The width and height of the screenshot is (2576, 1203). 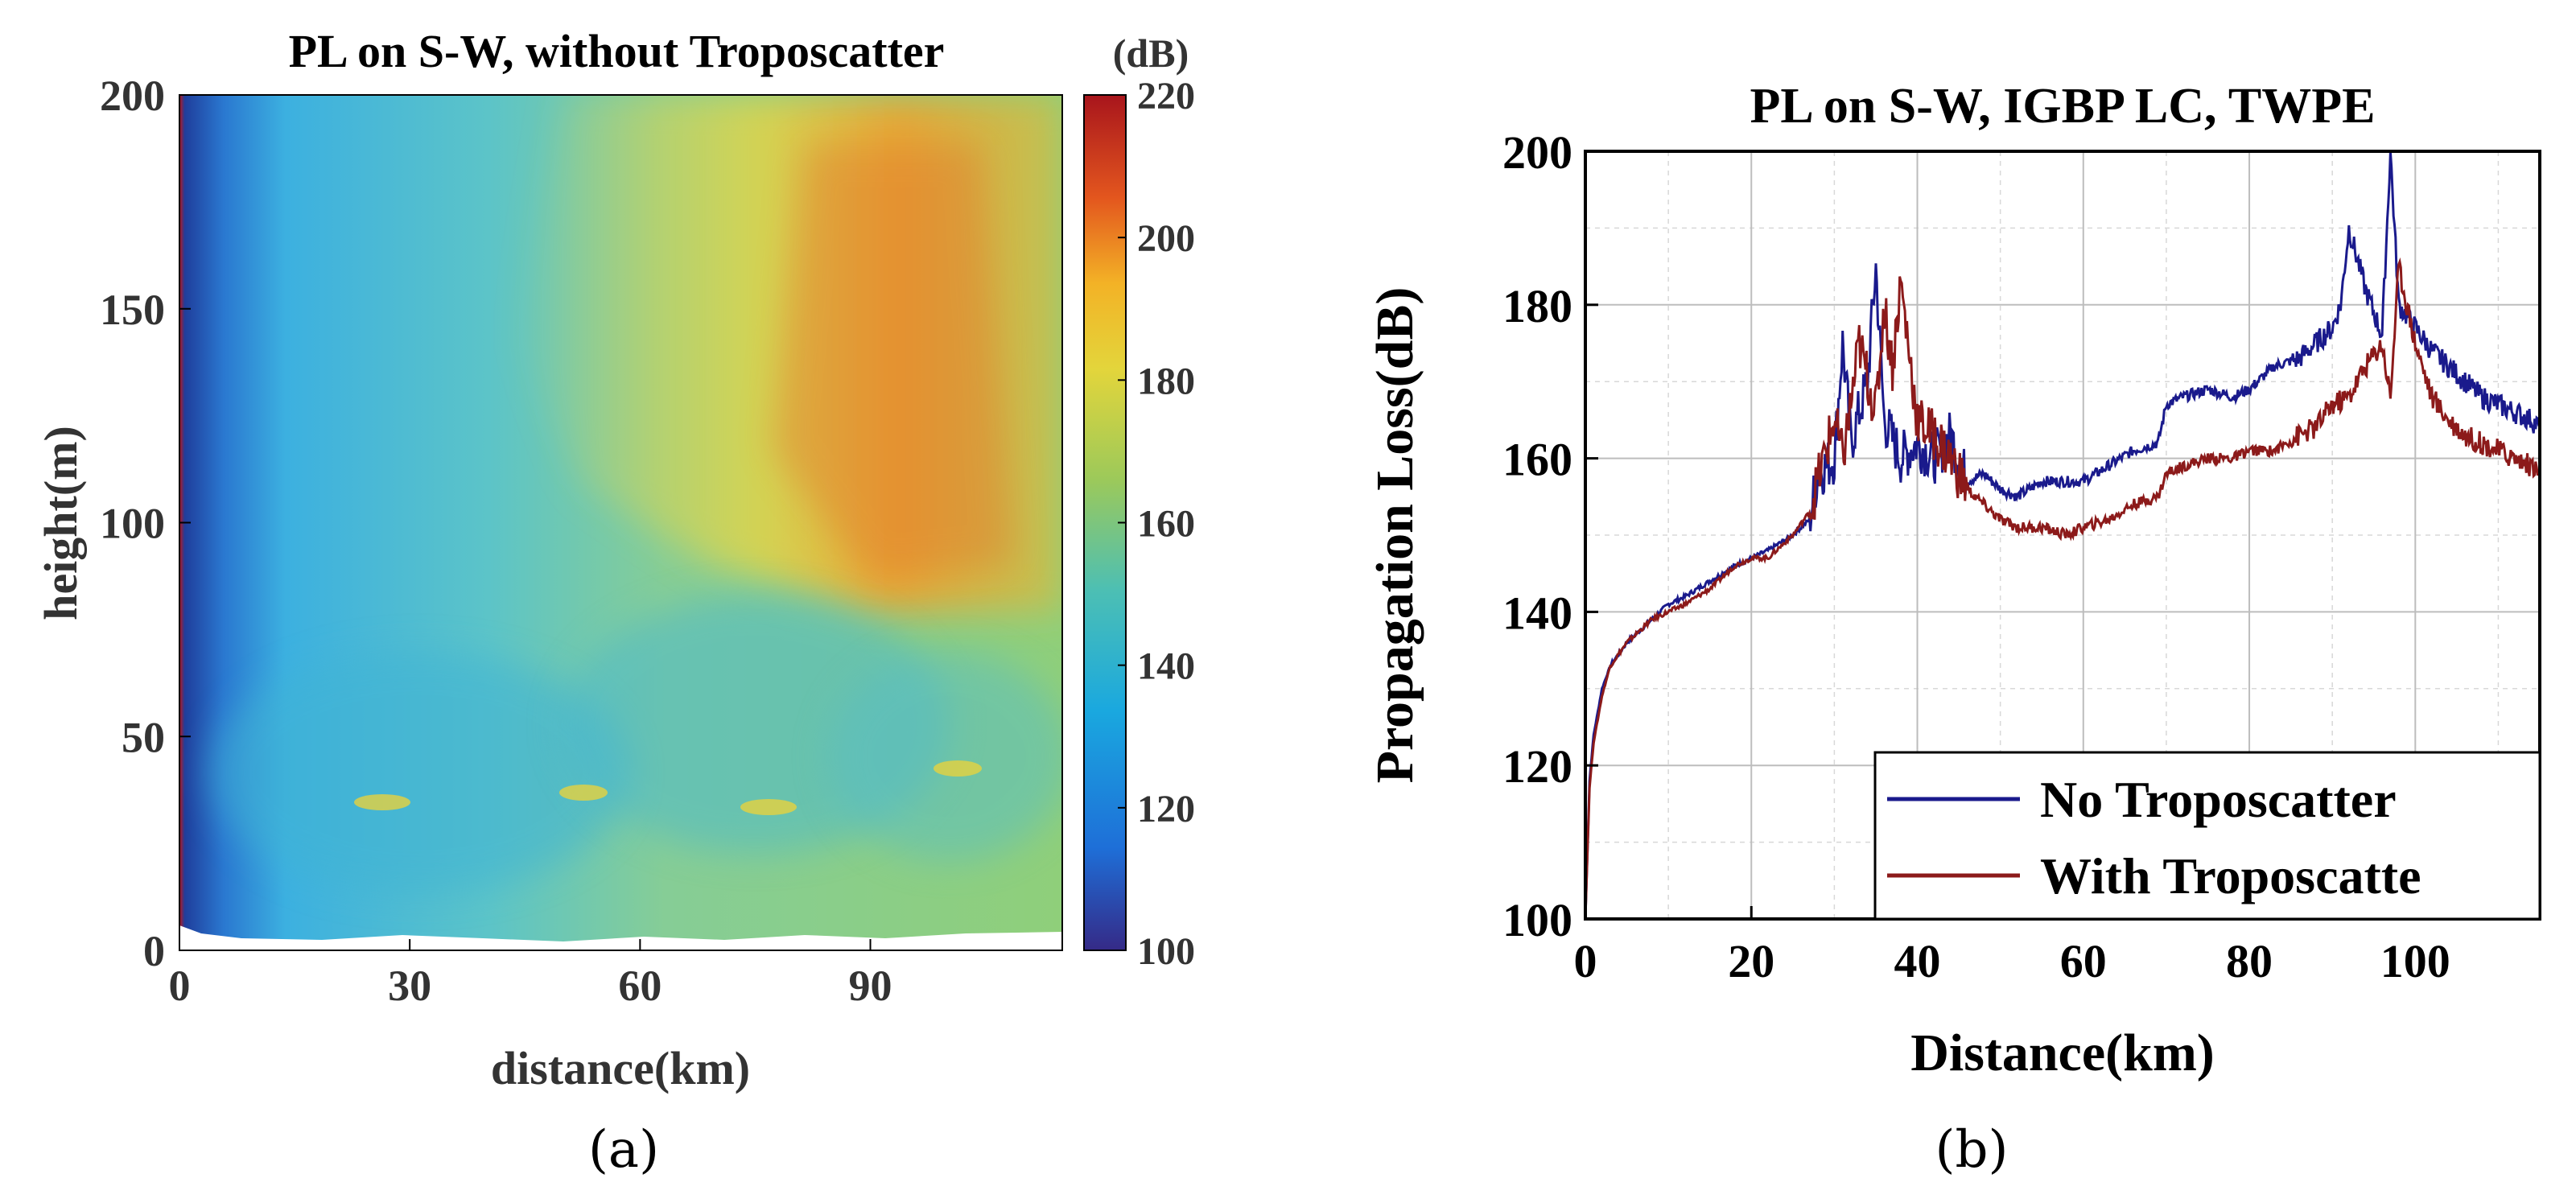 What do you see at coordinates (1917, 961) in the screenshot?
I see `line-x-tick-label: 40` at bounding box center [1917, 961].